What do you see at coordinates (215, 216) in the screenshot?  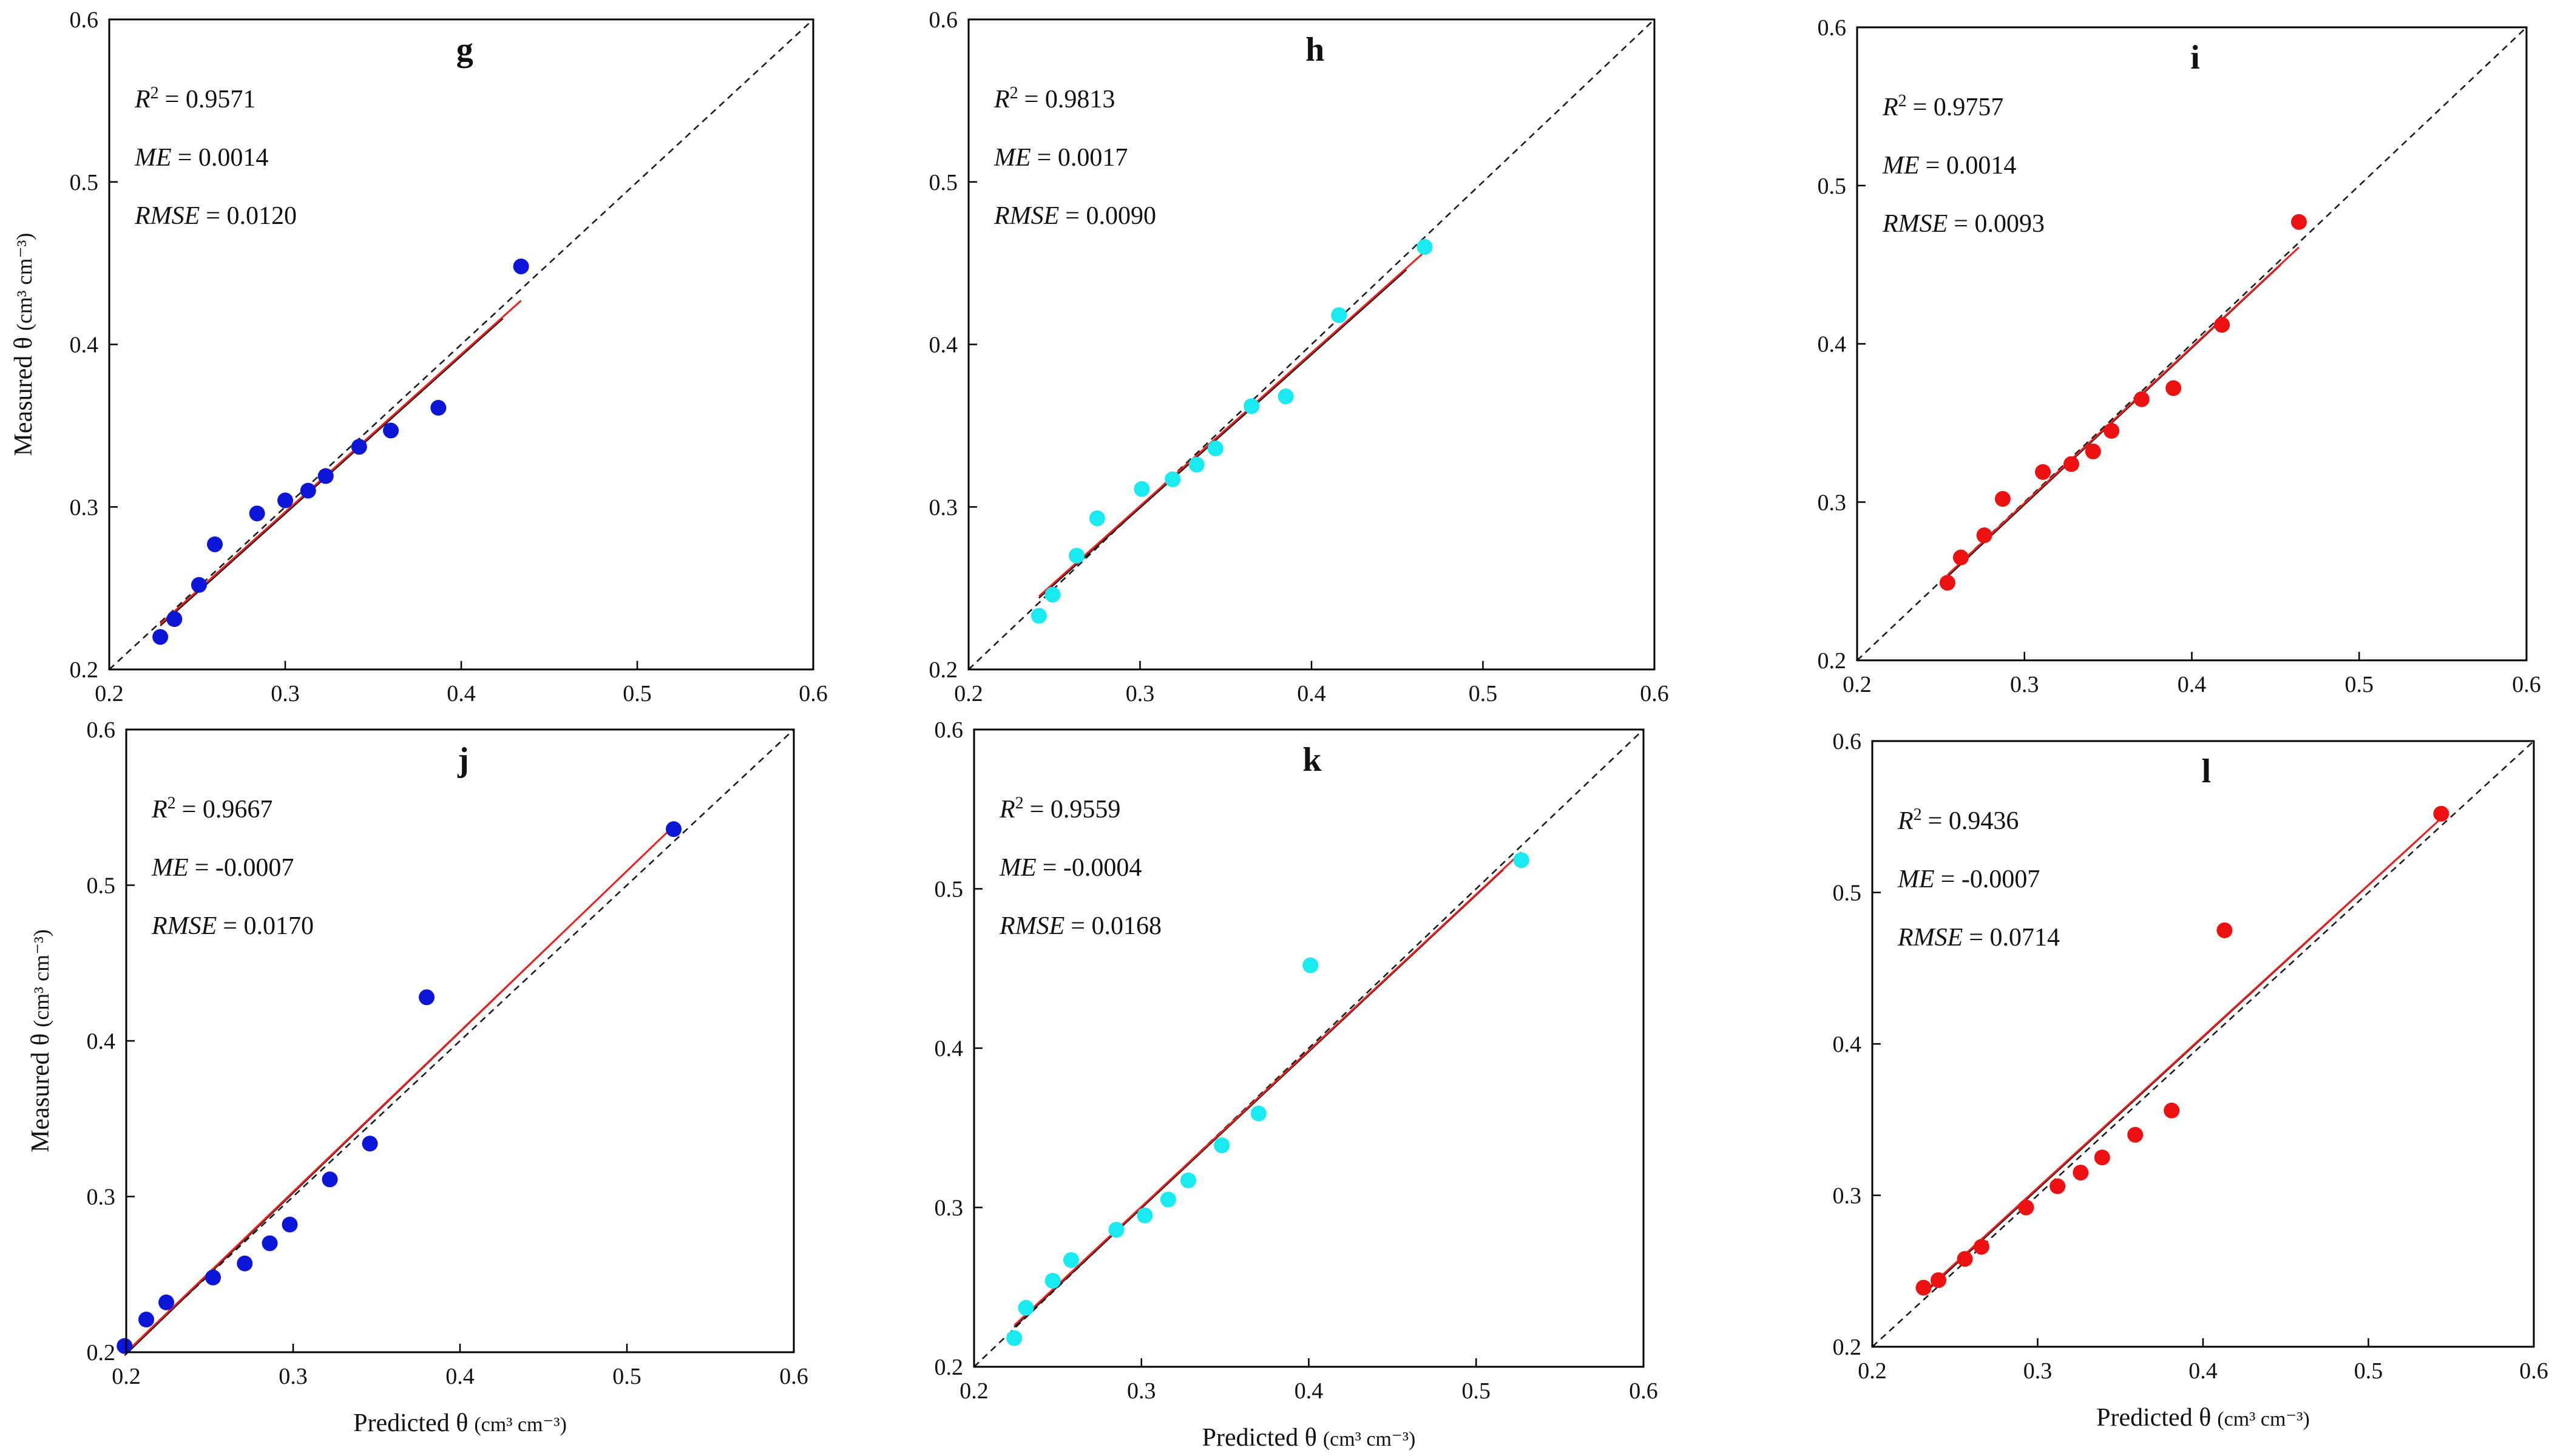 I see `stat-rmse: RMSE = 0.0120` at bounding box center [215, 216].